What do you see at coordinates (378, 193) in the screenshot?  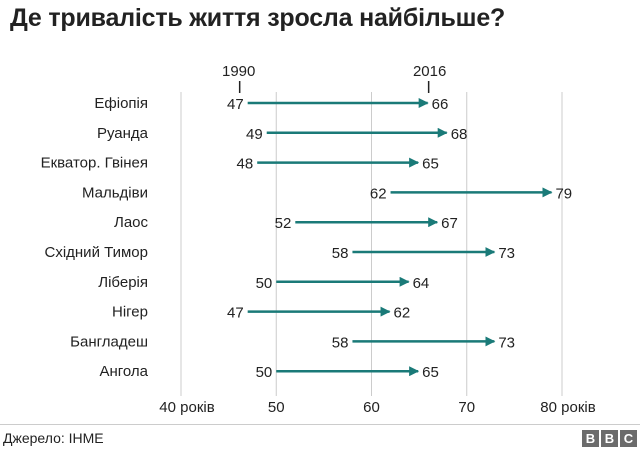 I see `start-value-label: 62` at bounding box center [378, 193].